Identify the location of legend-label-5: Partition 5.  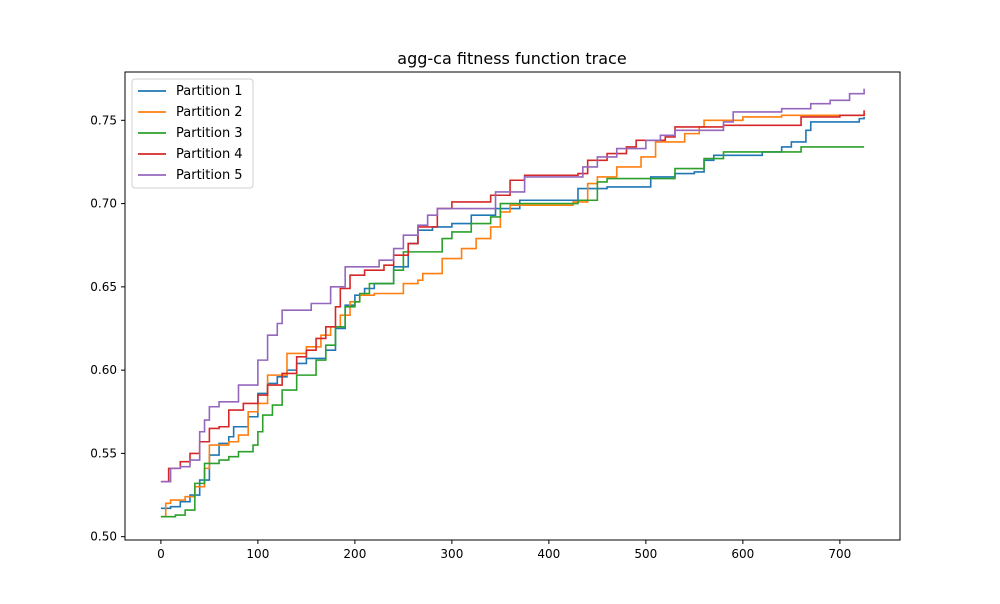
(209, 175).